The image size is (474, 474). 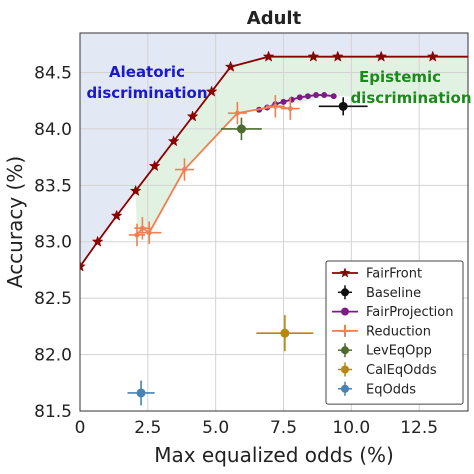 I want to click on y-axis-label: Accuracy (%), so click(x=15, y=222).